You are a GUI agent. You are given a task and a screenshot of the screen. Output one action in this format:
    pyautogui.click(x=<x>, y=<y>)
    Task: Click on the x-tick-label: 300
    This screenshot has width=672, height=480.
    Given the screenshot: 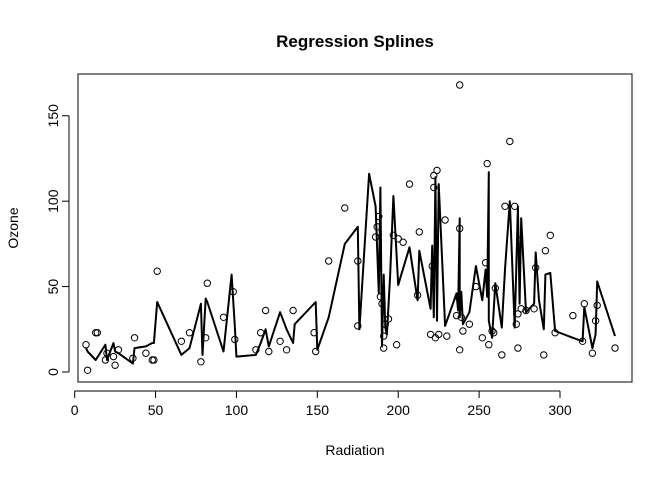 What is the action you would take?
    pyautogui.click(x=560, y=410)
    